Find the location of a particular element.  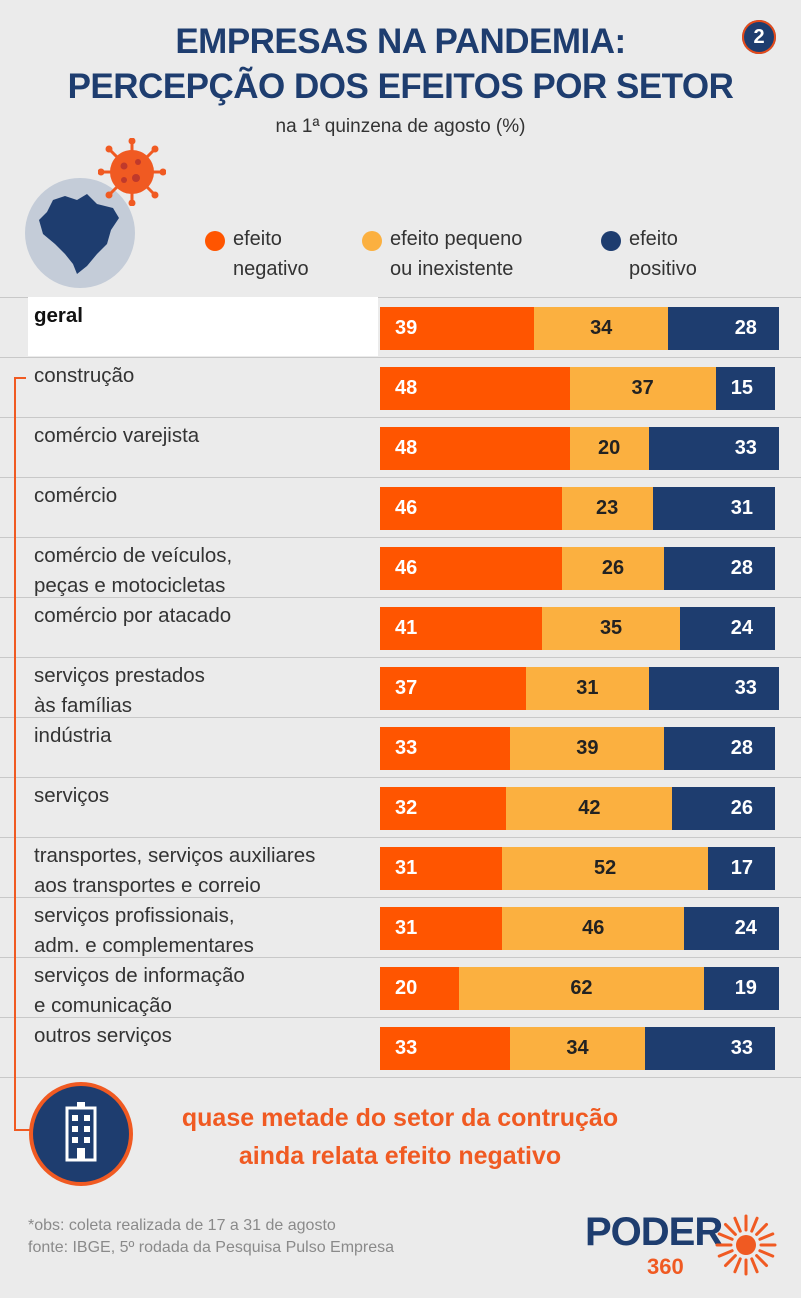

bar-segment-negative: 46 is located at coordinates (471, 508).